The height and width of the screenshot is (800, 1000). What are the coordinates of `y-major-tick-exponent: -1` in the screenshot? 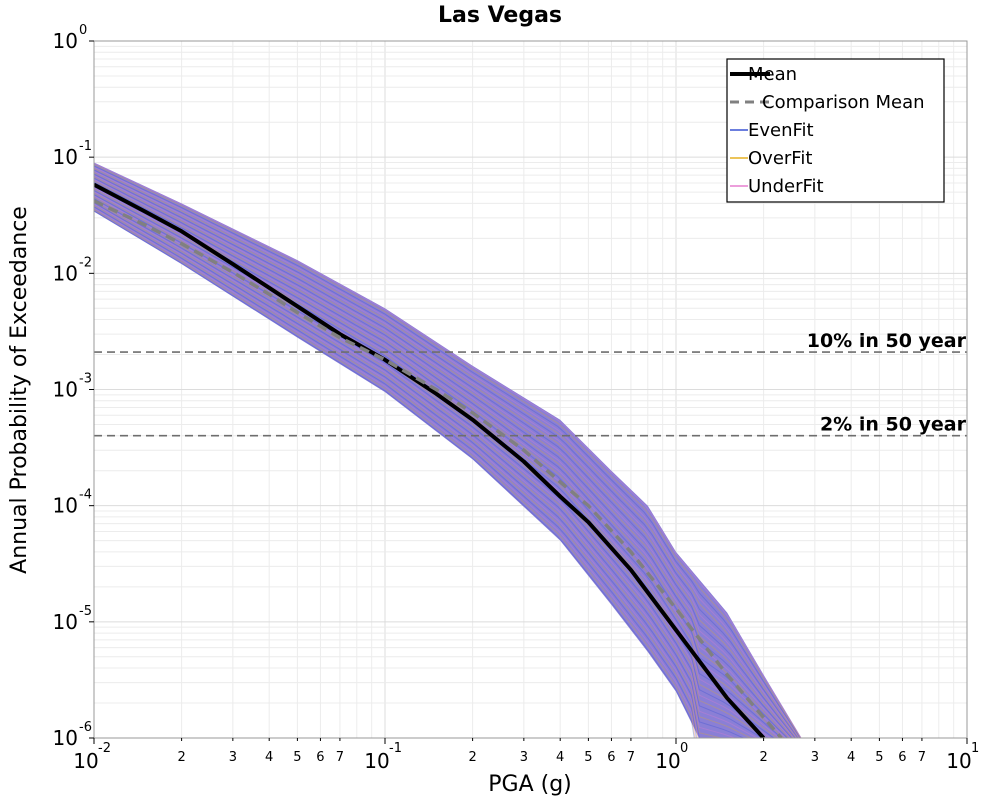 It's located at (85, 146).